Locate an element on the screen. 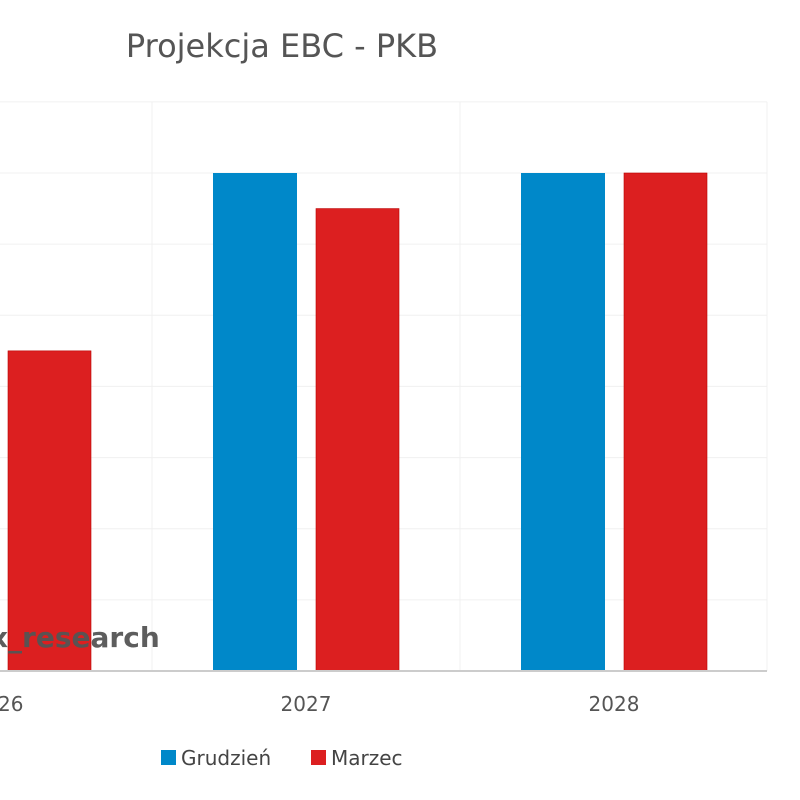  bar-grudzie-2027 is located at coordinates (255, 422).